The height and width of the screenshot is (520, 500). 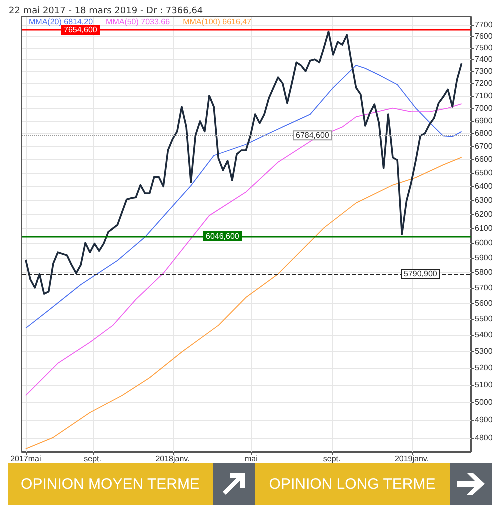 What do you see at coordinates (484, 47) in the screenshot?
I see `y-tick-label: 7500` at bounding box center [484, 47].